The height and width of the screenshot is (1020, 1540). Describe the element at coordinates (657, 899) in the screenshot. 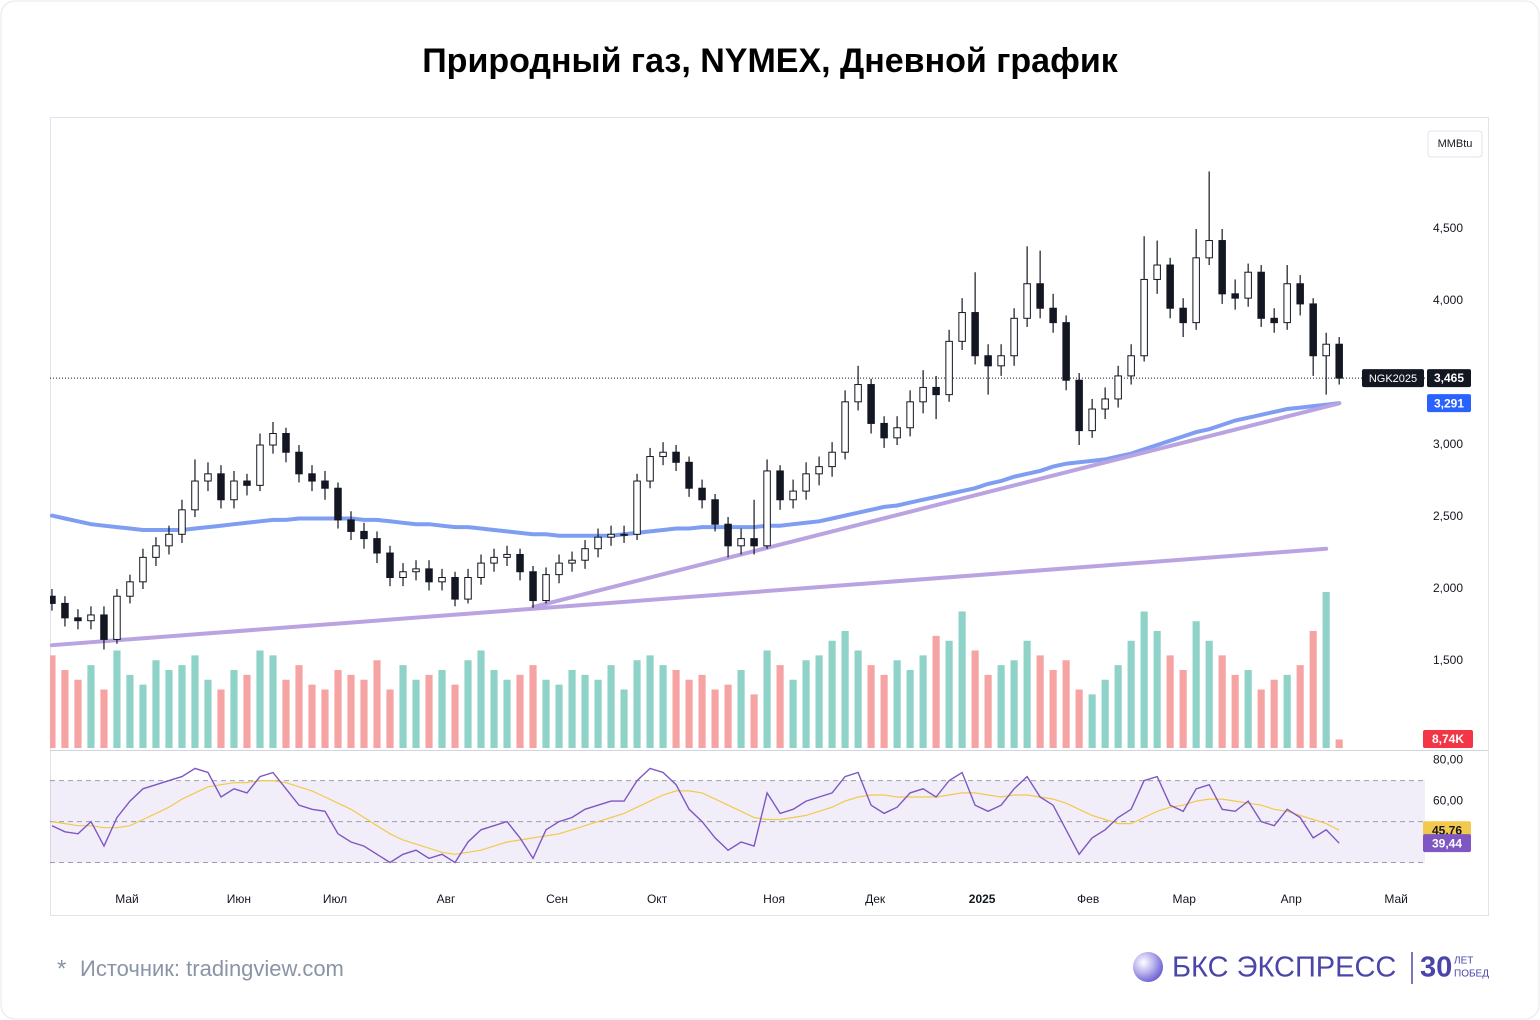

I see `x-tick-label: Окт` at that location.